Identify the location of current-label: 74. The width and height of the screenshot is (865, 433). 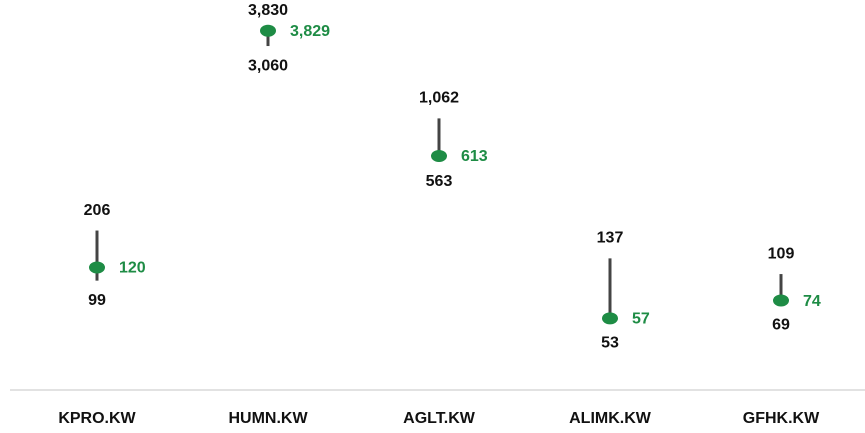
(812, 301).